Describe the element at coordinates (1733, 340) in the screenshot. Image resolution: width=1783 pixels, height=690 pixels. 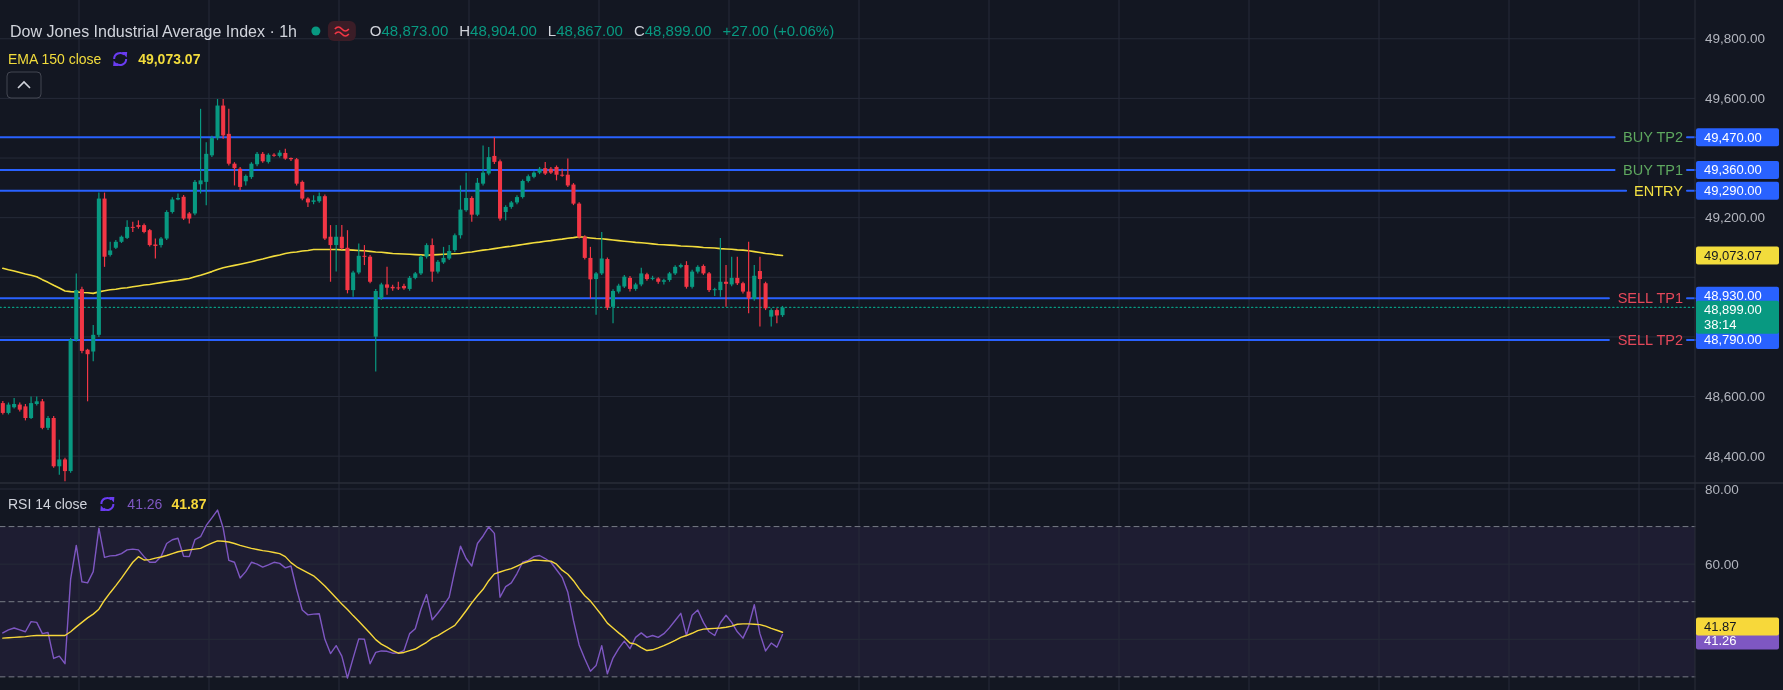
I see `text: 48,790.00` at that location.